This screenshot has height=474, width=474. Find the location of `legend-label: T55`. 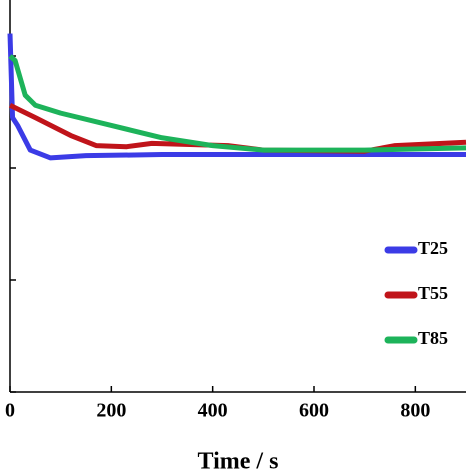

legend-label: T55 is located at coordinates (433, 293).